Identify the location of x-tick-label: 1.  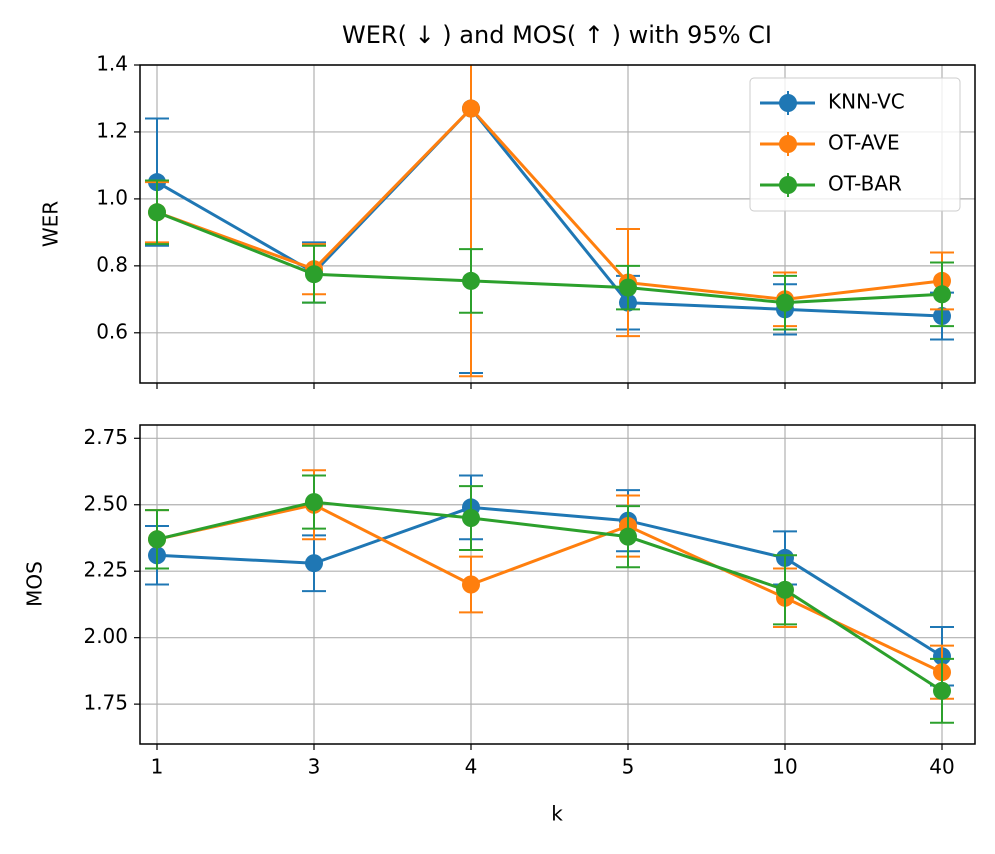
(157, 767).